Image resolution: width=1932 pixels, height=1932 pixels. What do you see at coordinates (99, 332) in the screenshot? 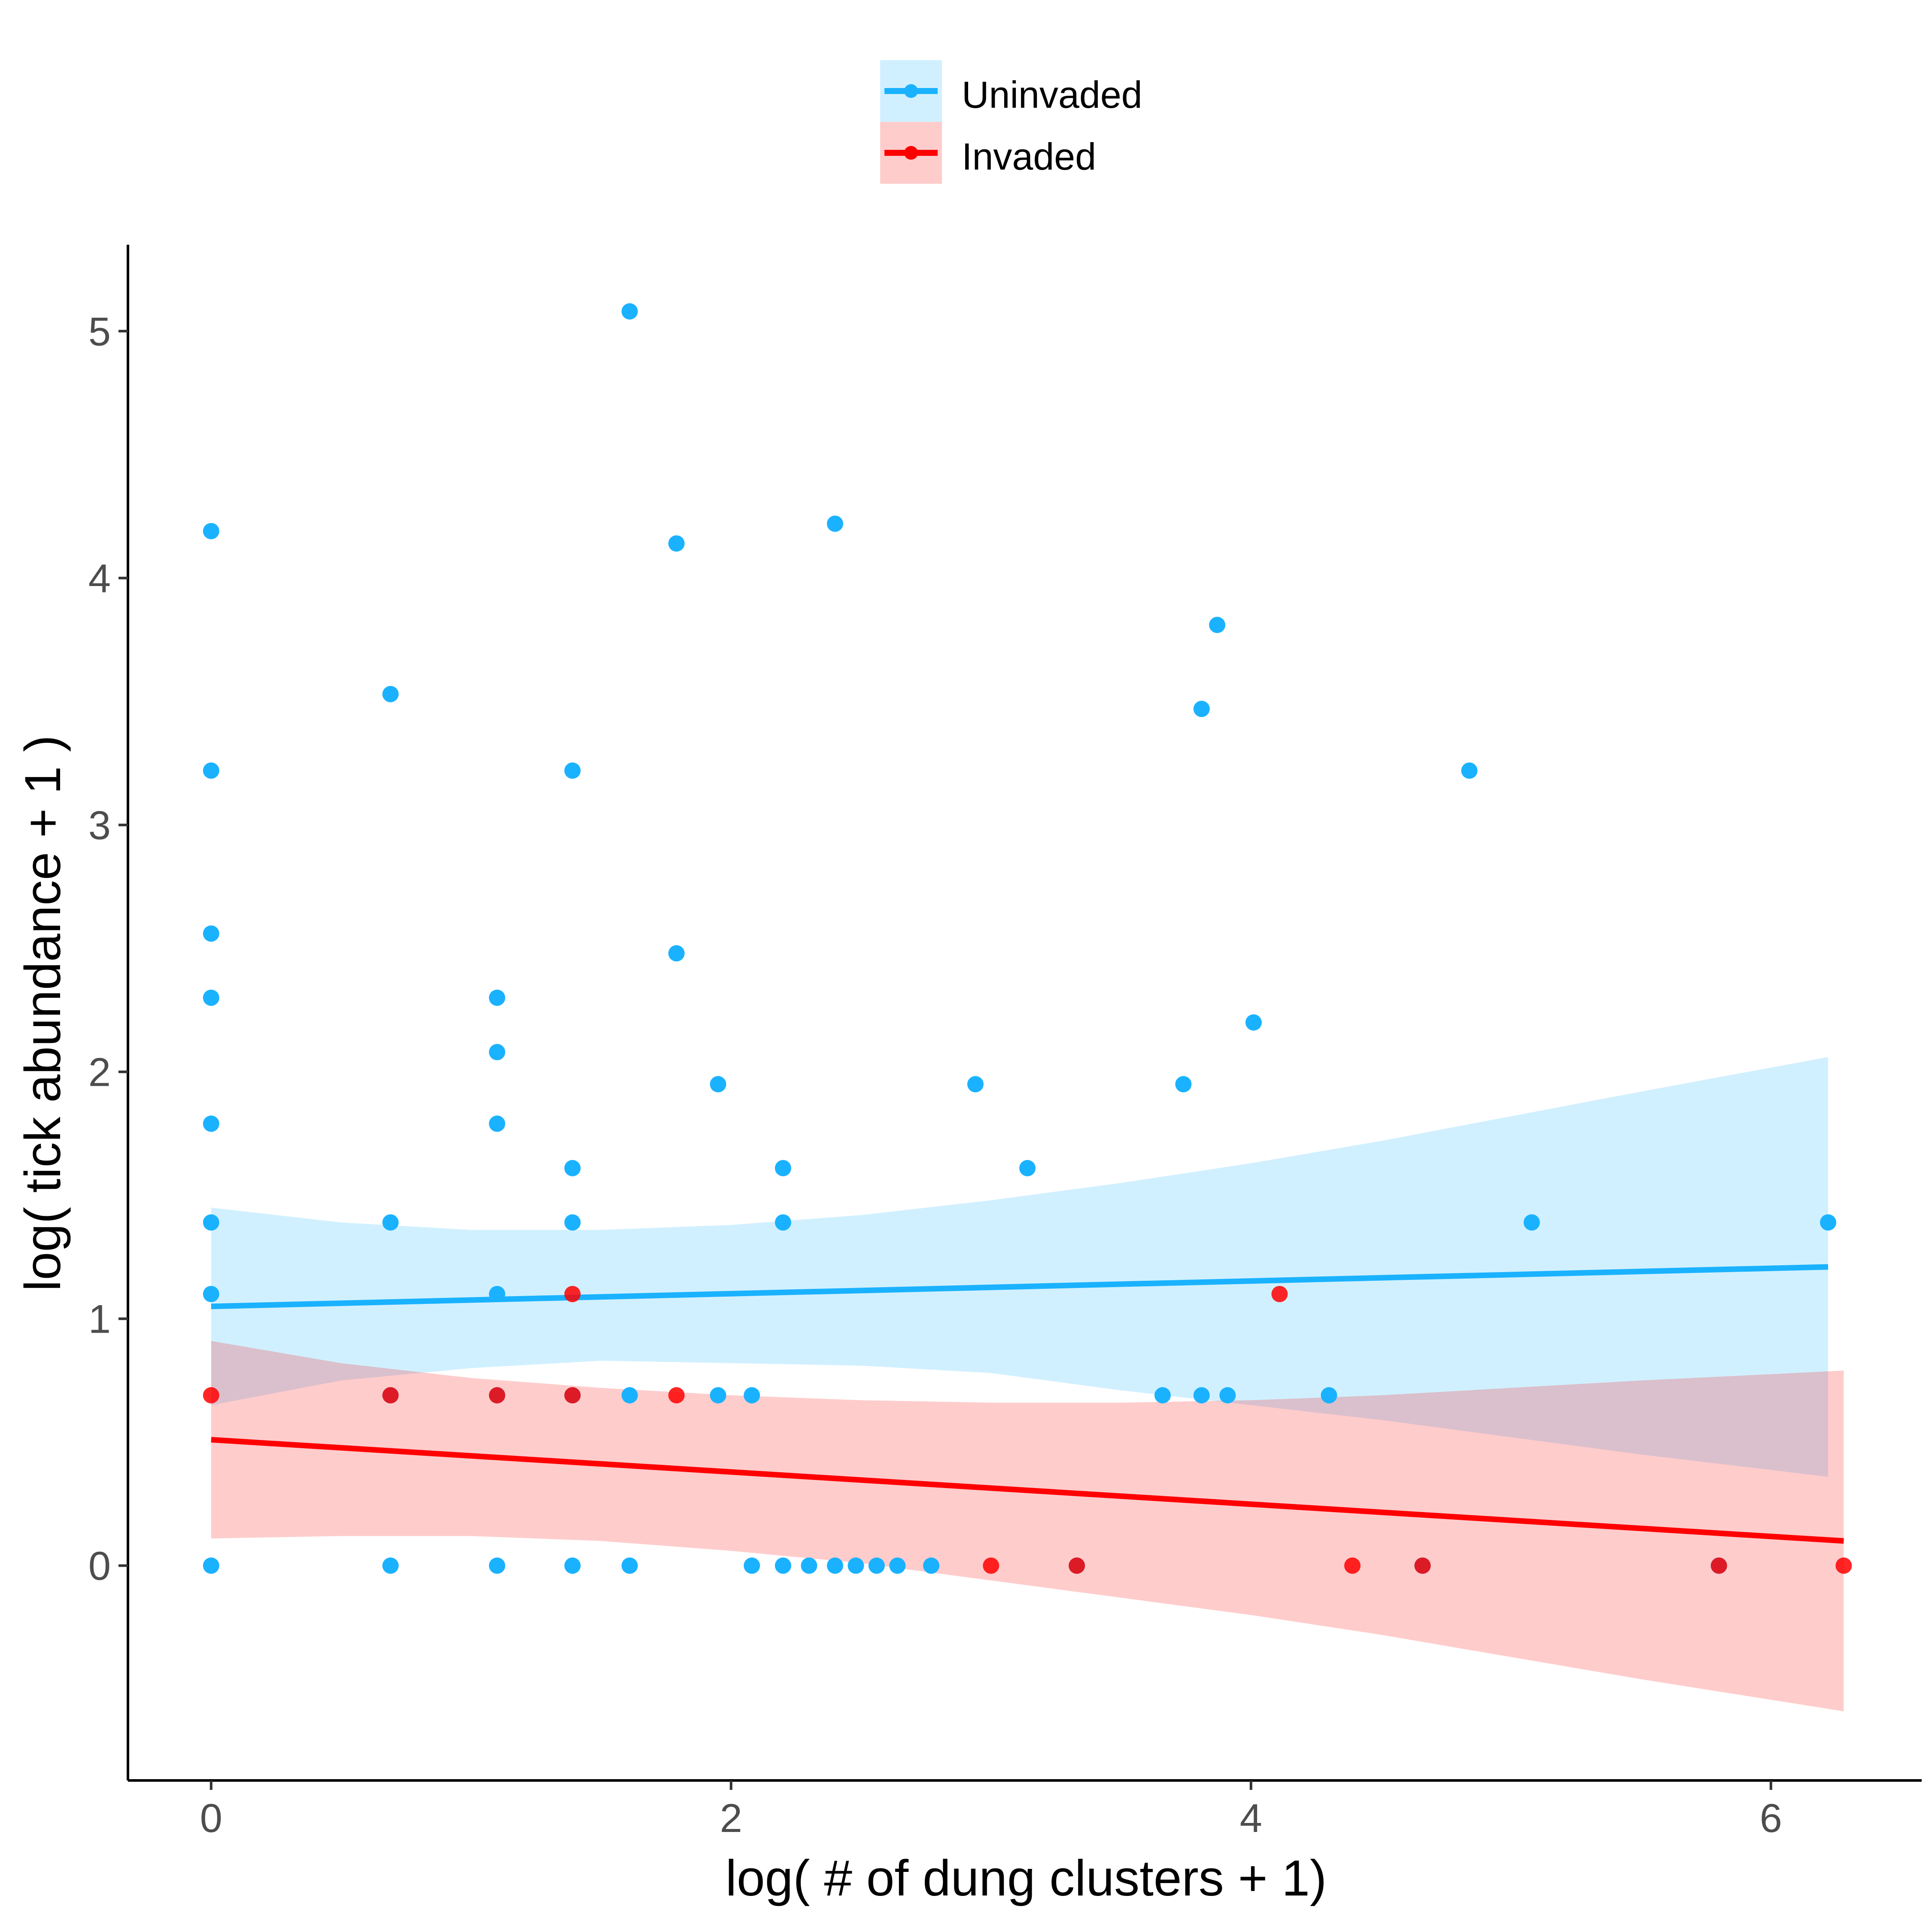
I see `y-tick-label: 5` at bounding box center [99, 332].